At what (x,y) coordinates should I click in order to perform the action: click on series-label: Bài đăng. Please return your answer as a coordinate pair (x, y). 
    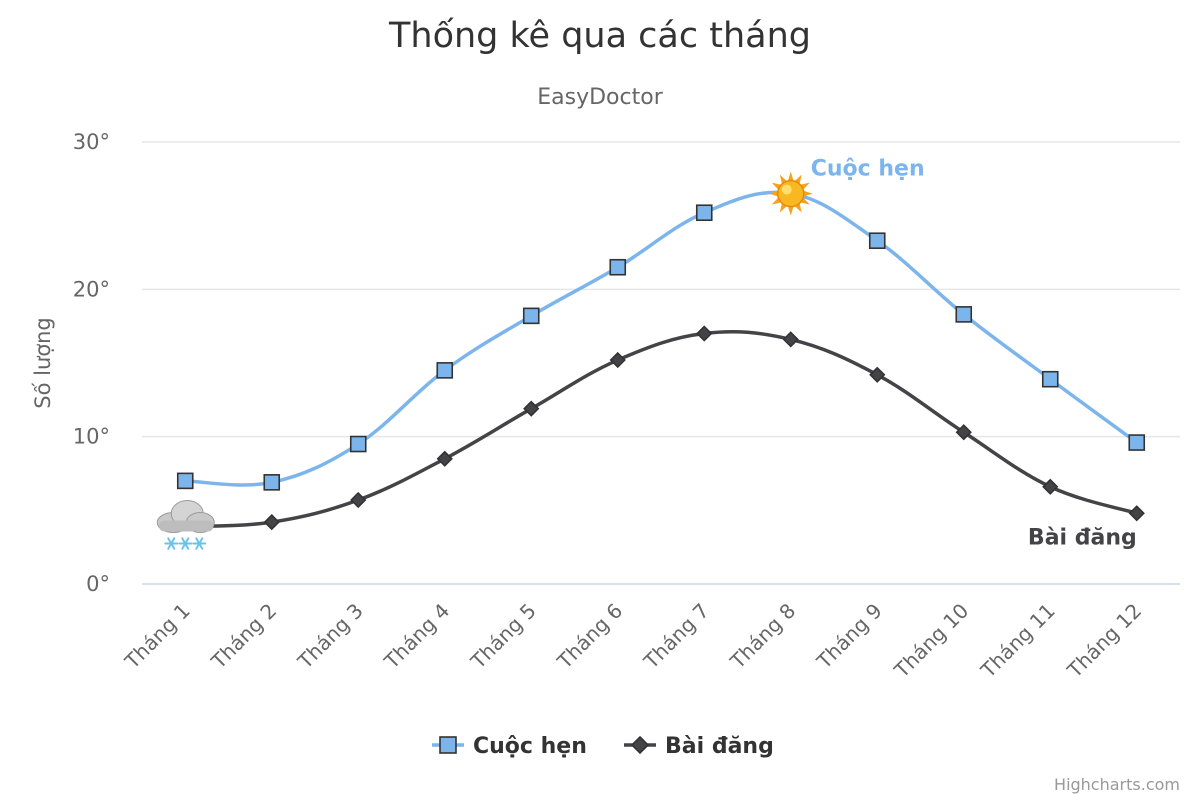
    Looking at the image, I should click on (1082, 537).